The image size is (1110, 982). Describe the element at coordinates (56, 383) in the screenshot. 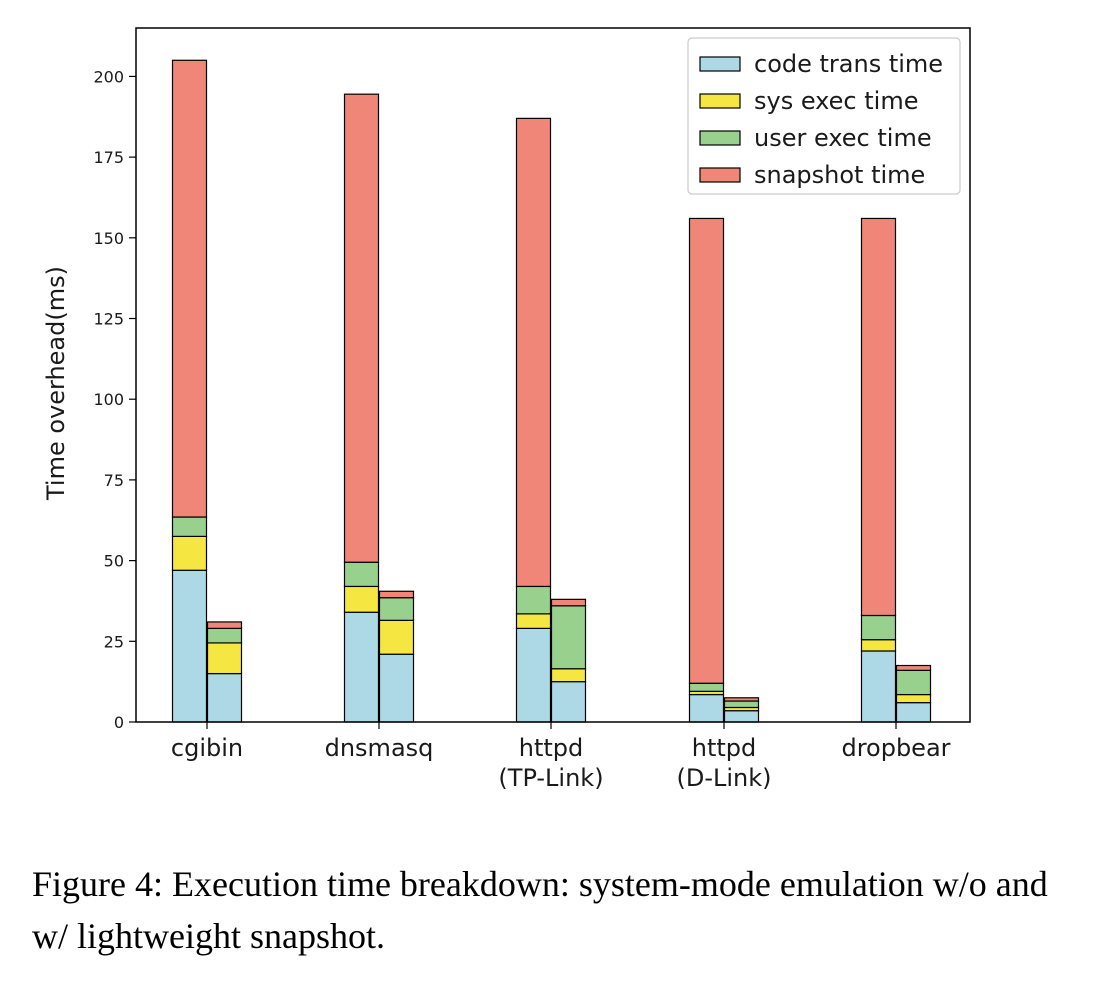

I see `y-axis-title: Time overhead(ms)` at that location.